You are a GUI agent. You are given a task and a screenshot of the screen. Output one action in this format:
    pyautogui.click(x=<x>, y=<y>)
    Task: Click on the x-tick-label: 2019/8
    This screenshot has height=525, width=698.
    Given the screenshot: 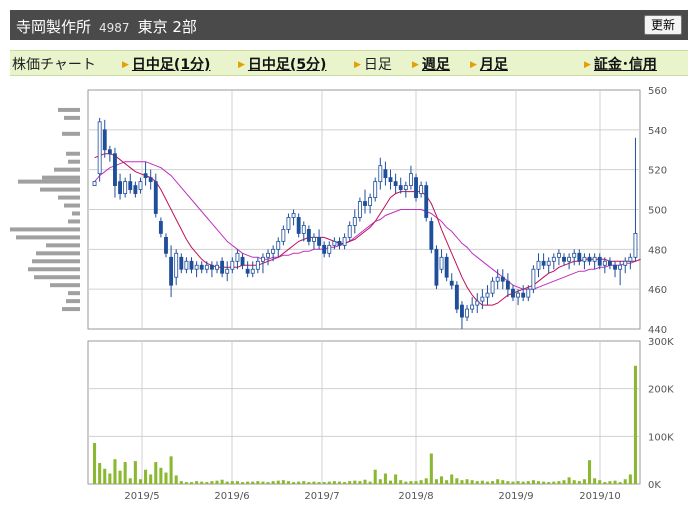 What is the action you would take?
    pyautogui.click(x=415, y=496)
    